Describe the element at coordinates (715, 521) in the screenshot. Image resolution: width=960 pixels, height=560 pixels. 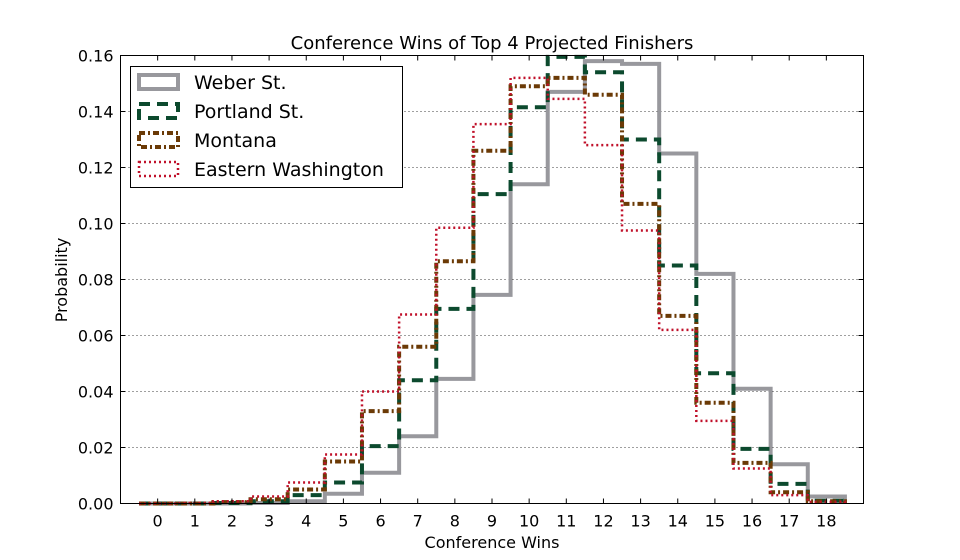
I see `x-tick-label: 15` at that location.